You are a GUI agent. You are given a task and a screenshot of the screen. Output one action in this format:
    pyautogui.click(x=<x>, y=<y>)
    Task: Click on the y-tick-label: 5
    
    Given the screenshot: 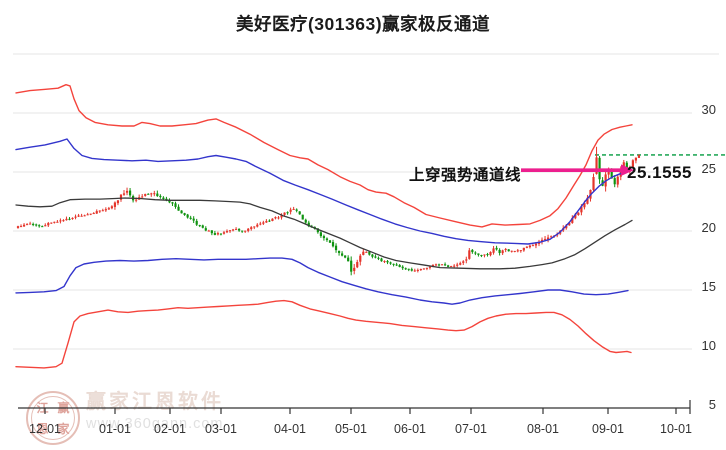 What is the action you would take?
    pyautogui.click(x=712, y=404)
    